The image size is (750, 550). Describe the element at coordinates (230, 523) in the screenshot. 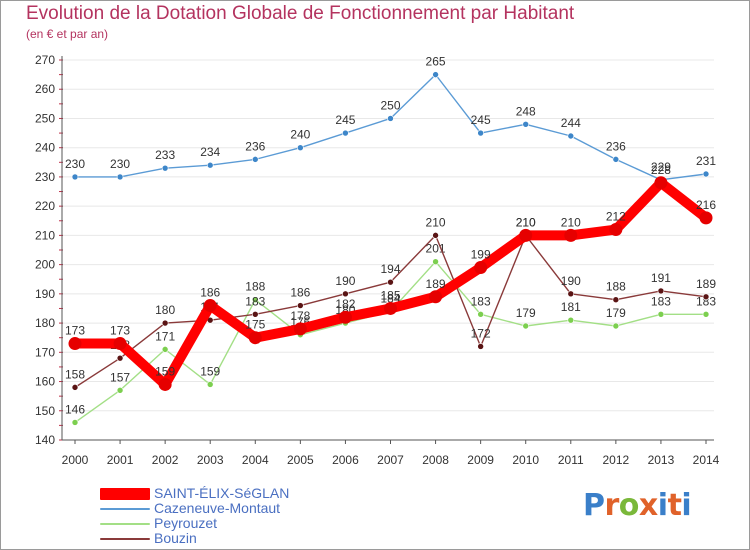

I see `legend-item-peyrouzet: Peyrouzet` at that location.